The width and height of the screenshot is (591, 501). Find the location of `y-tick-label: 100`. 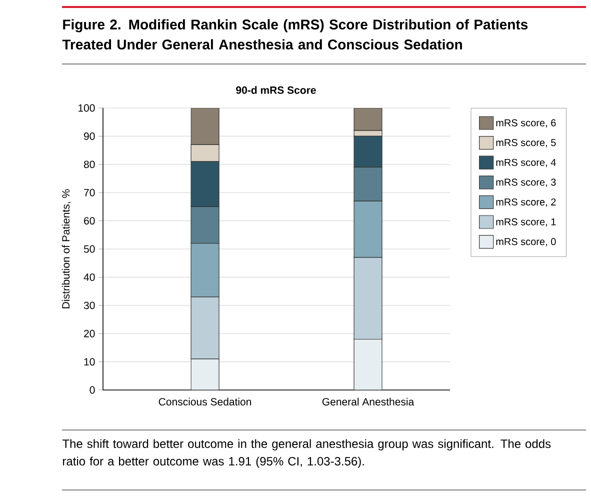

y-tick-label: 100 is located at coordinates (86, 108).